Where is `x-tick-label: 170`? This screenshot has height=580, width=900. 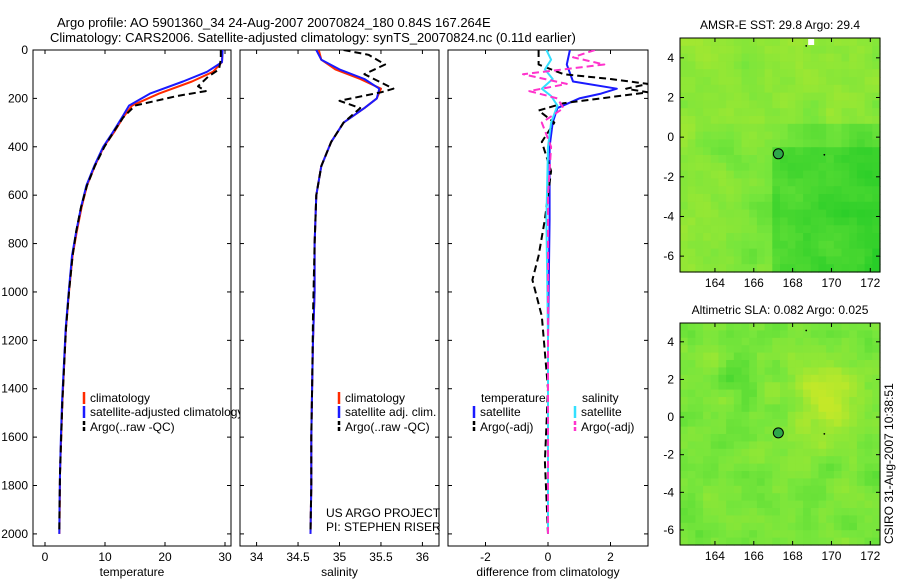 x-tick-label: 170 is located at coordinates (831, 556).